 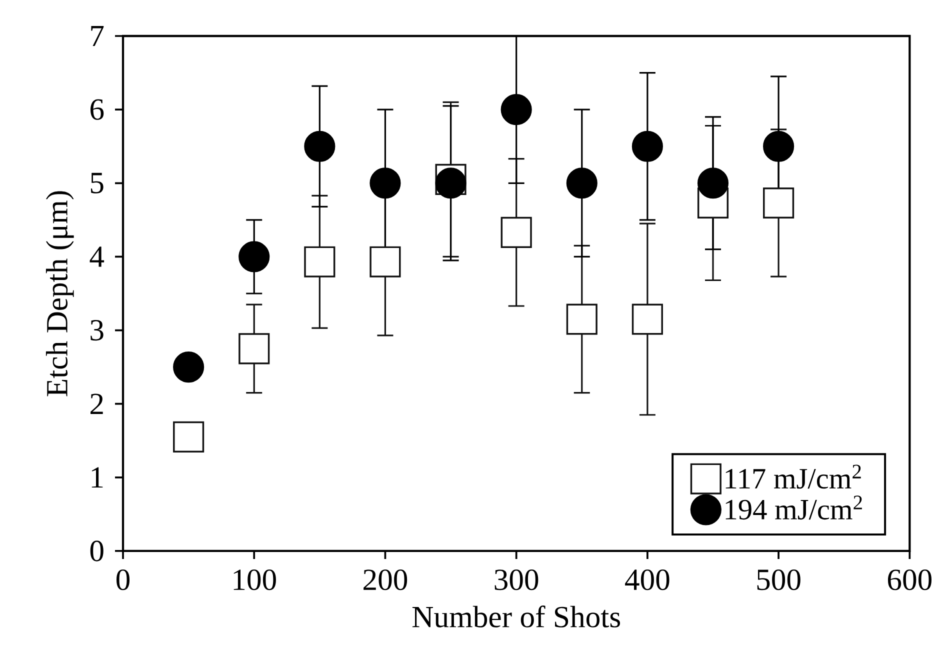 What do you see at coordinates (97, 36) in the screenshot?
I see `y-tick-label: 7` at bounding box center [97, 36].